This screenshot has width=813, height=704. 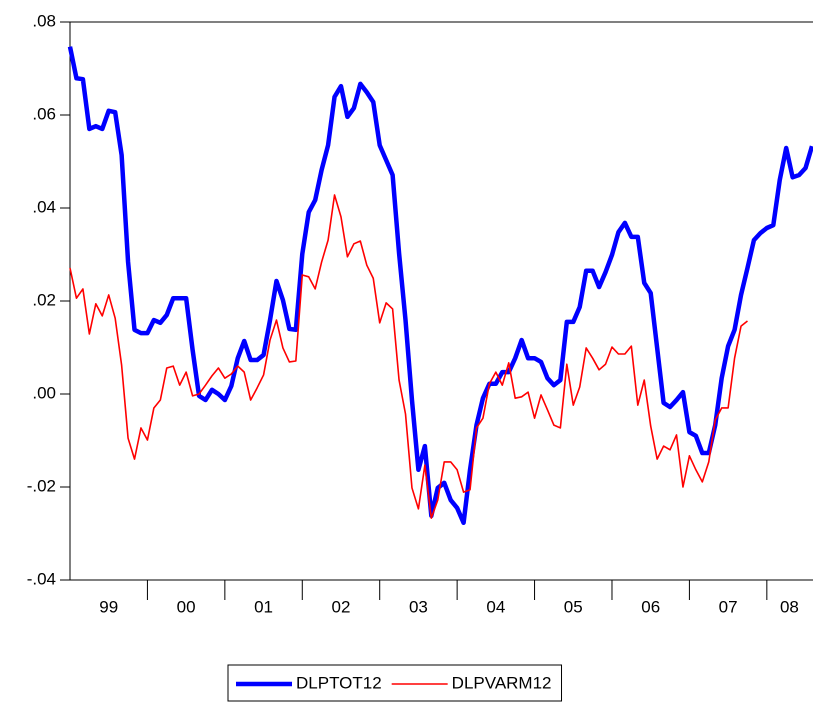 I want to click on y-tick-label: .00, so click(x=44, y=392).